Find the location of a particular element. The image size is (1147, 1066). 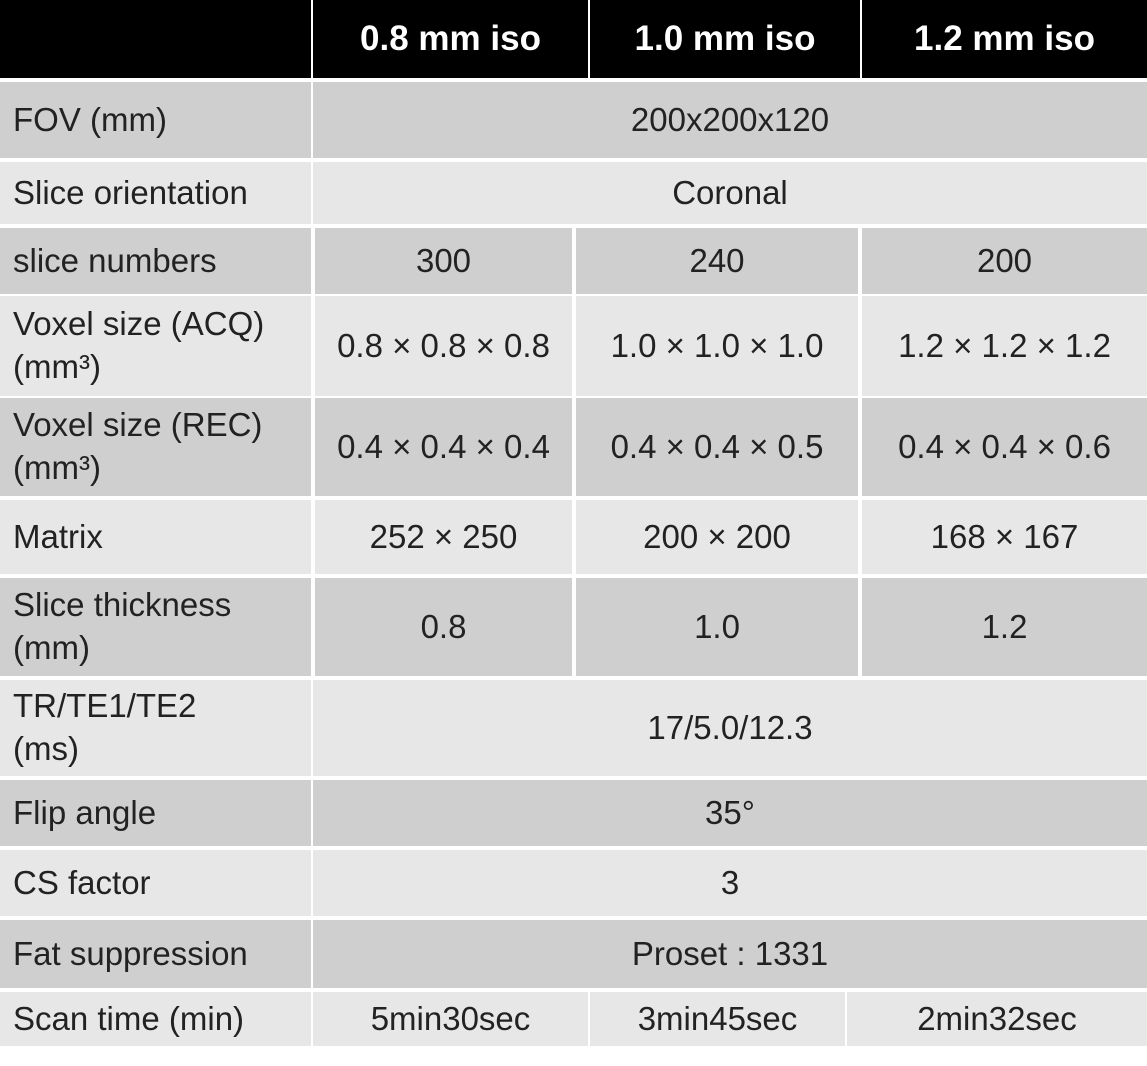

row-label: Flip angle is located at coordinates (155, 813).